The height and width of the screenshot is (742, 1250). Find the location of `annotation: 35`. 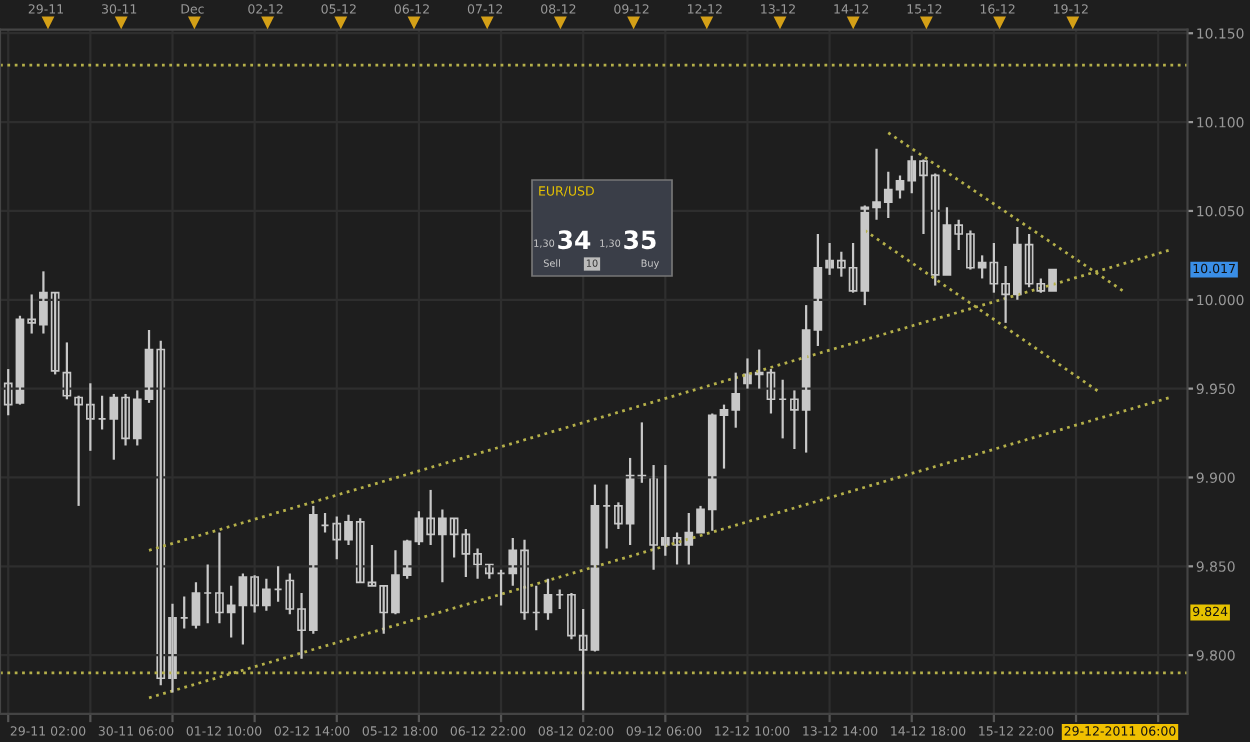

annotation: 35 is located at coordinates (640, 240).